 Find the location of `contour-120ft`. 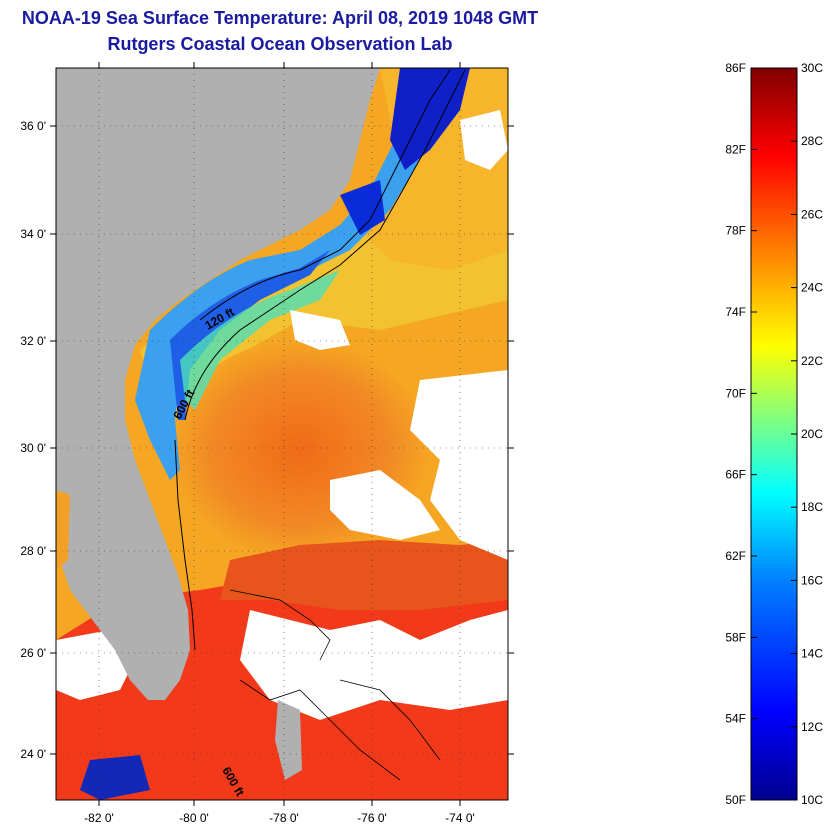

contour-120ft is located at coordinates (325, 195).